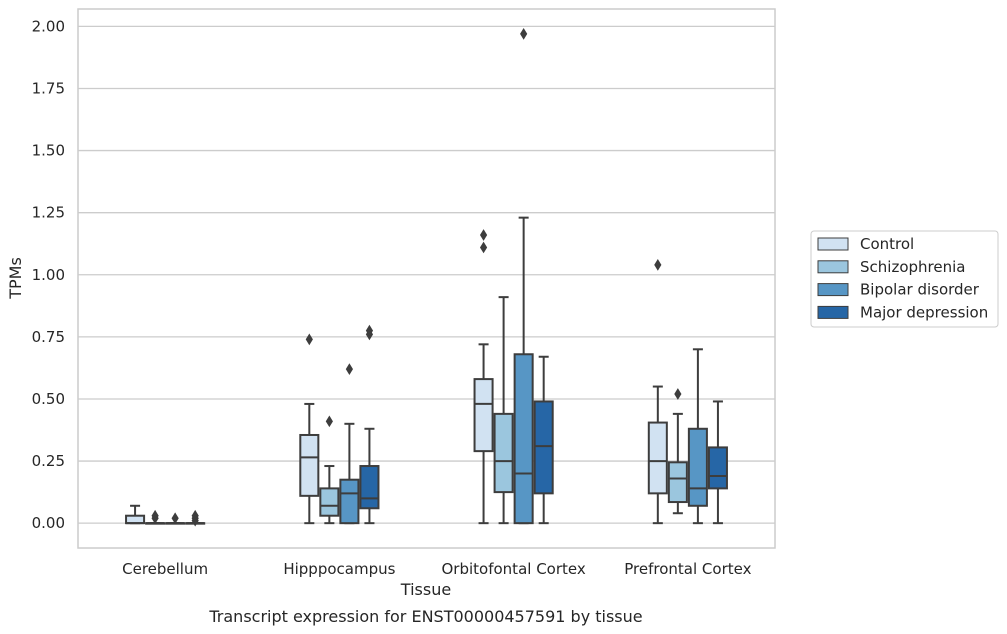  I want to click on x-tick-label: Prefrontal Cortex, so click(687, 569).